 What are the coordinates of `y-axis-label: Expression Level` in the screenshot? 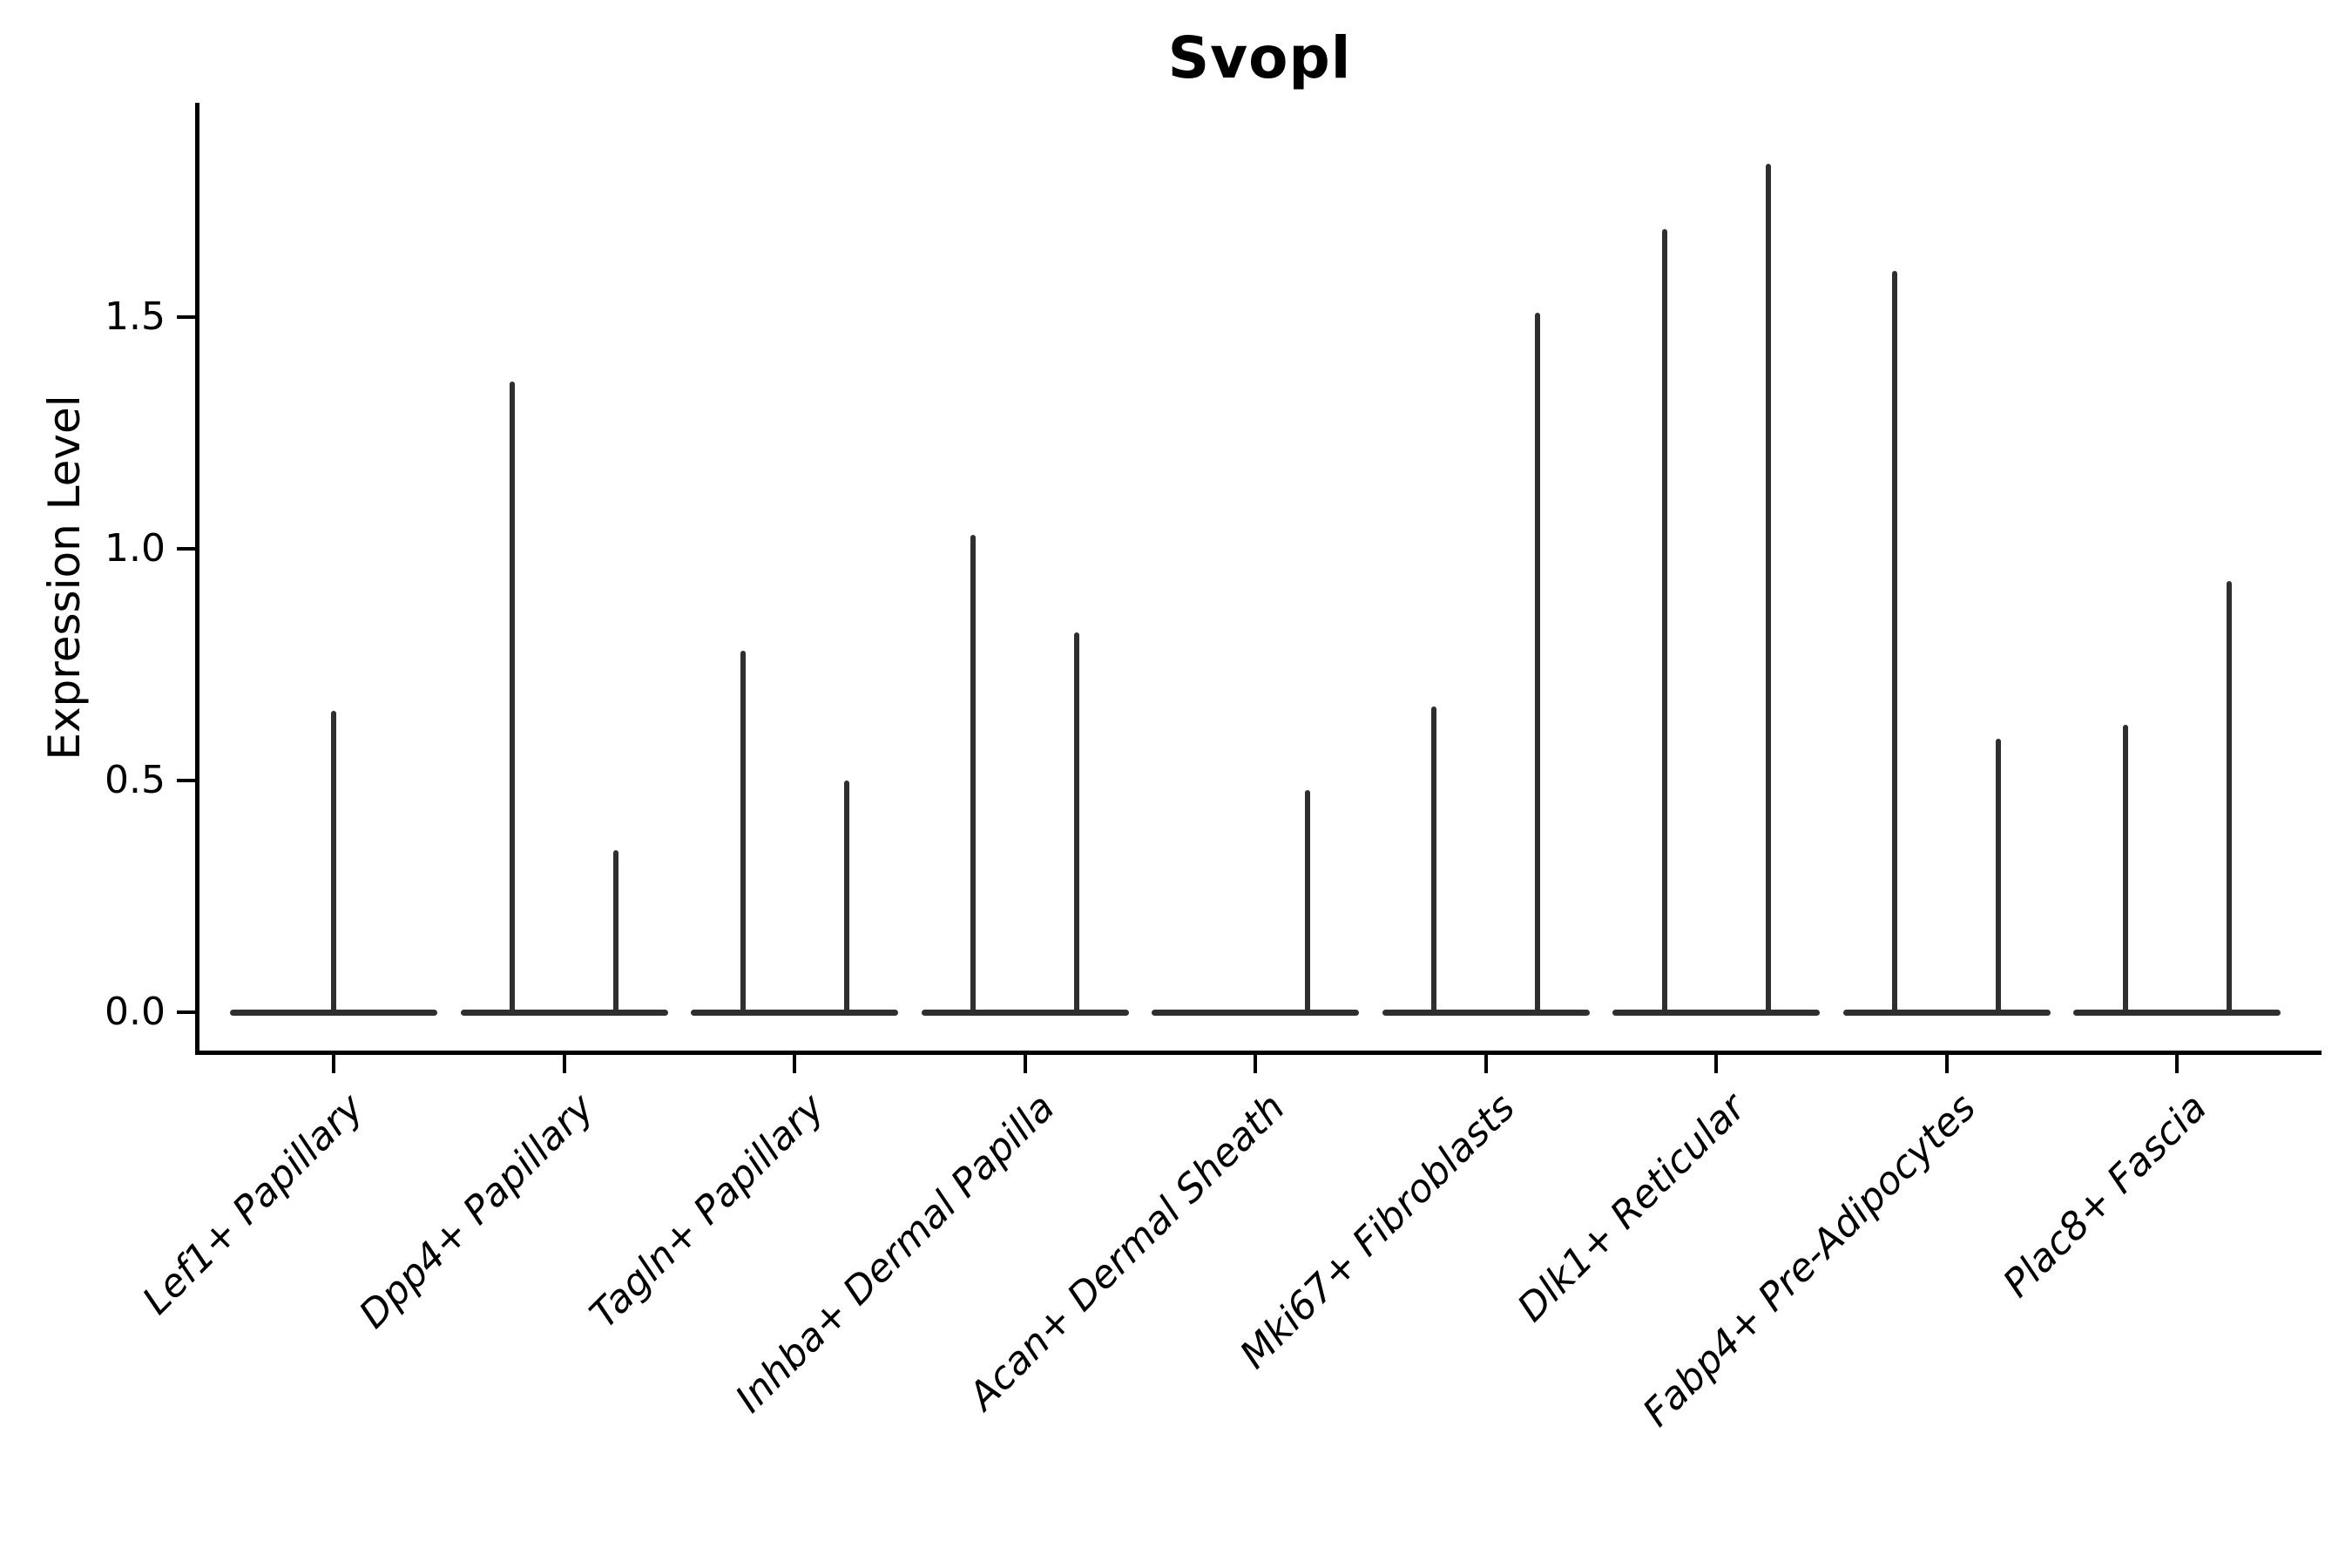 It's located at (64, 577).